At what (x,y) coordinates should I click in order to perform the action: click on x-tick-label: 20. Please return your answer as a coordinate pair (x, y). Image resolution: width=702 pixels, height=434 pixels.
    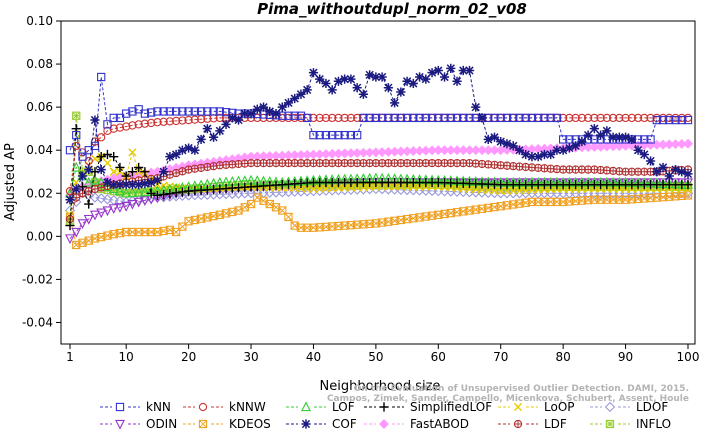
    Looking at the image, I should click on (188, 357).